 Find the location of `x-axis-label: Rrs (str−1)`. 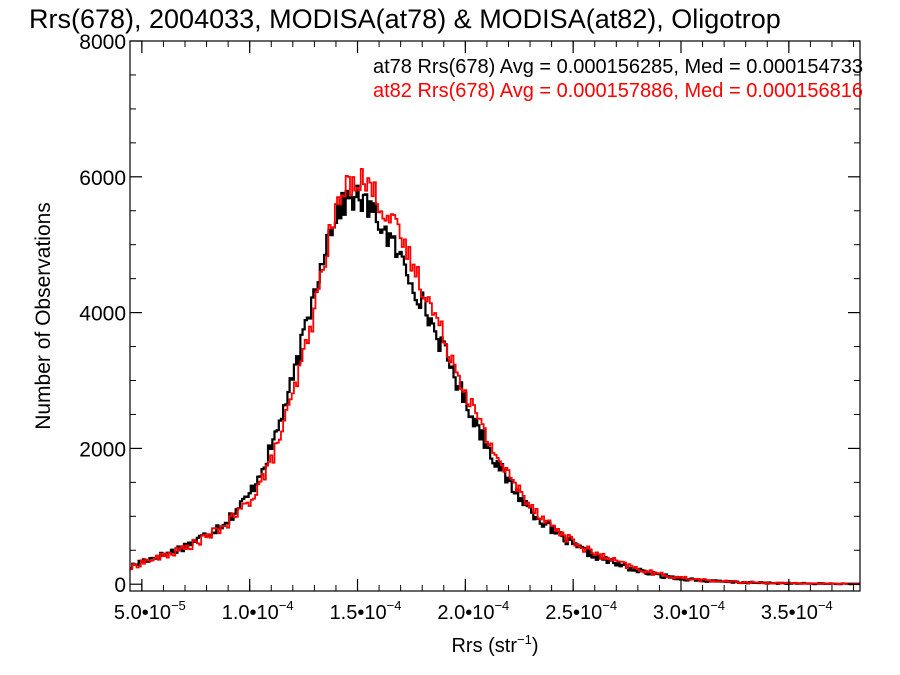

x-axis-label: Rrs (str−1) is located at coordinates (494, 644).